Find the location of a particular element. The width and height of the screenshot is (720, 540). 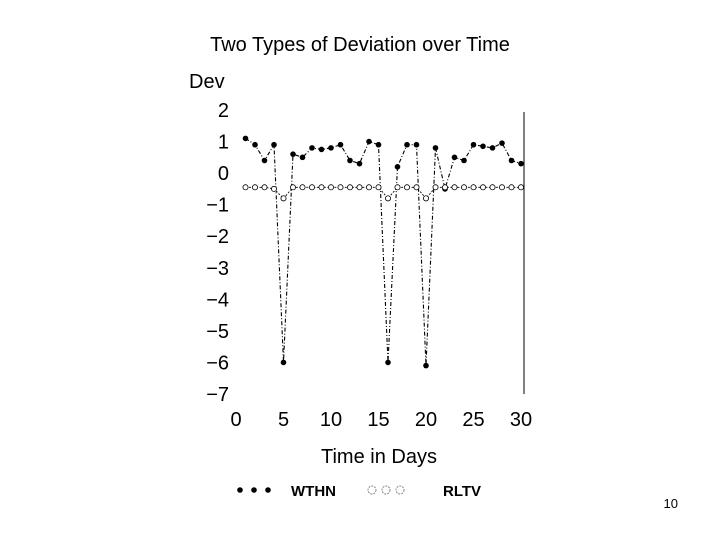

legend-label: WTHN is located at coordinates (313, 491).